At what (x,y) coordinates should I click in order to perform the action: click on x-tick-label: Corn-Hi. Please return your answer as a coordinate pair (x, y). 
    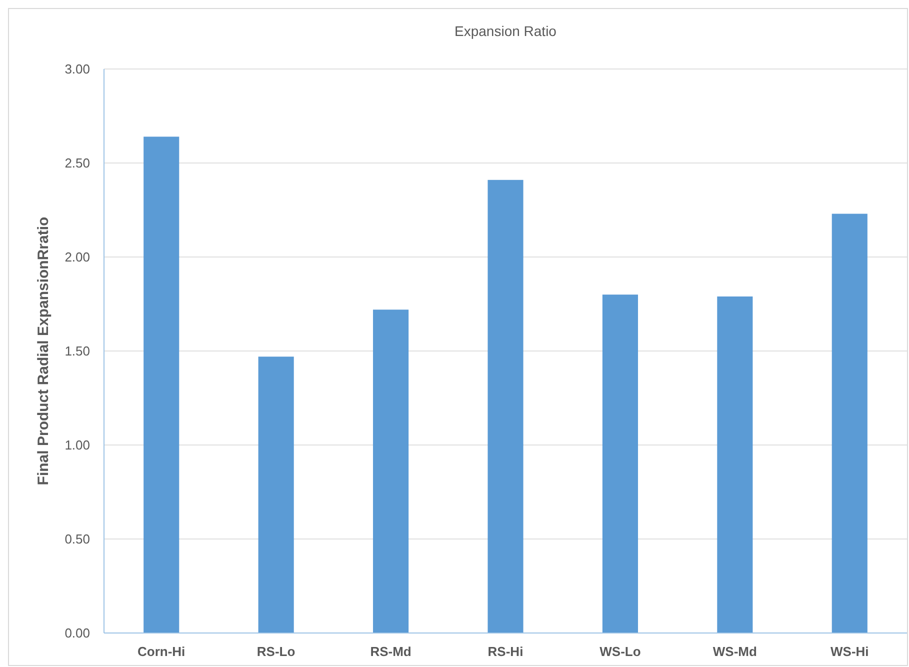
    Looking at the image, I should click on (162, 651).